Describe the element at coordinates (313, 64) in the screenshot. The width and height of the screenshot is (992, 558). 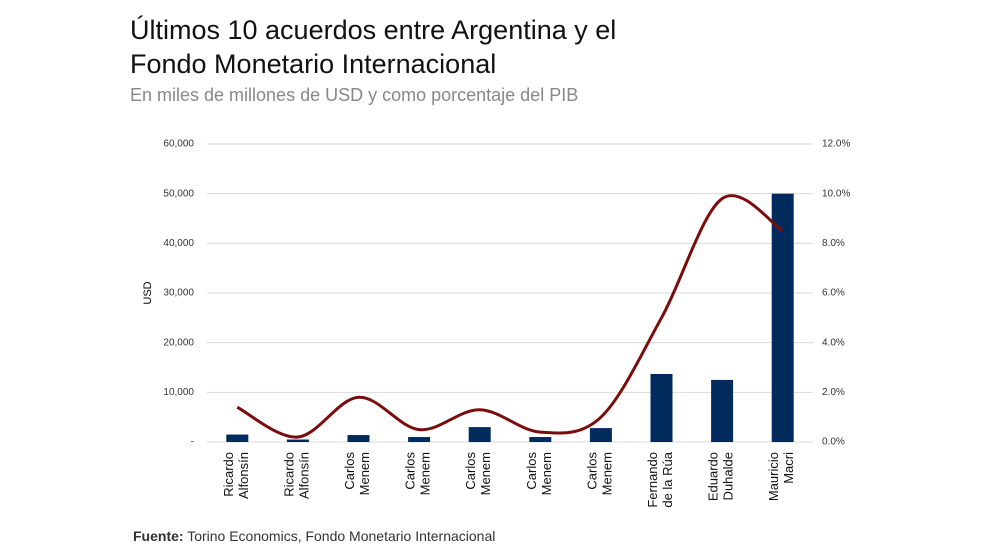
I see `chart-title-line: Fondo Monetario Internacional` at that location.